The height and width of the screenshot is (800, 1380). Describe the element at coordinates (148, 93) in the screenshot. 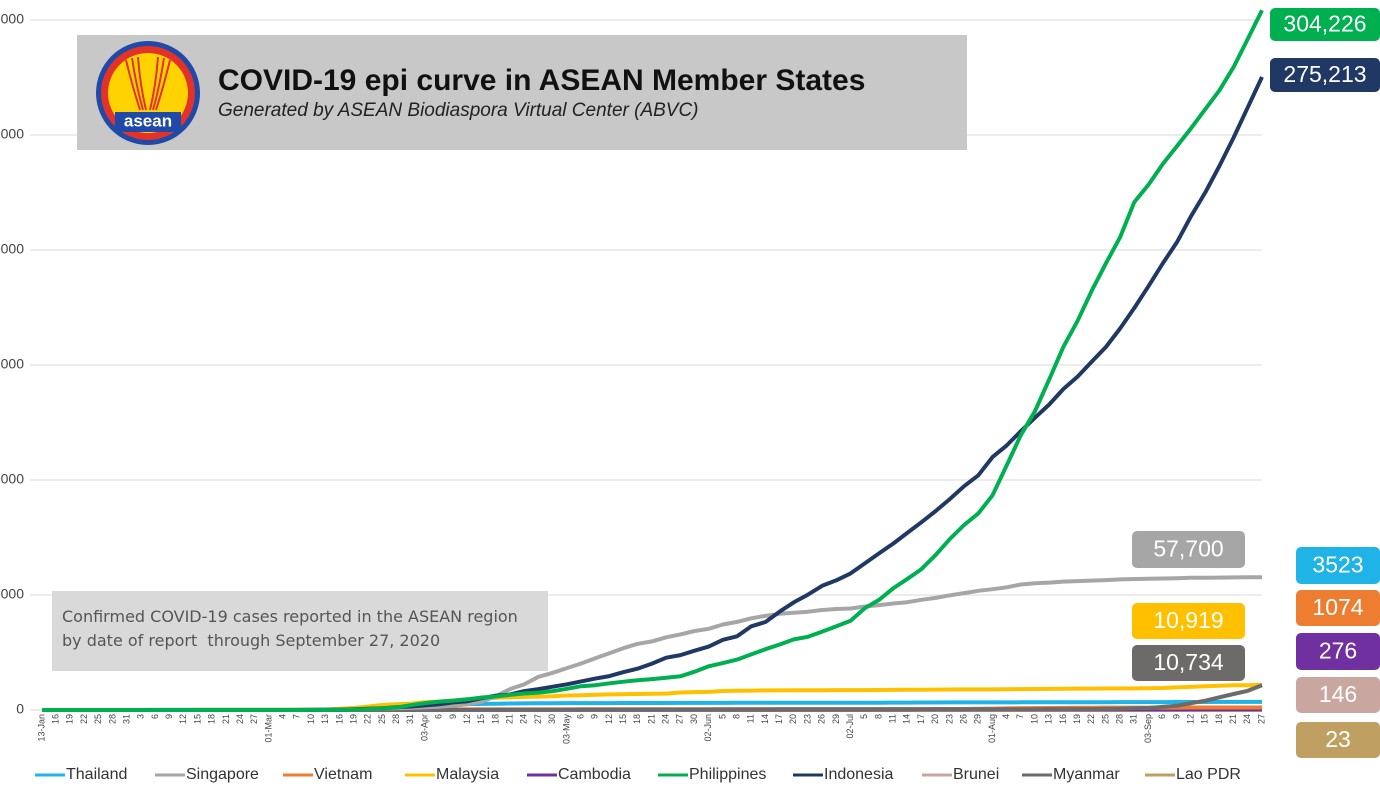

I see `asean-logo: asean` at that location.